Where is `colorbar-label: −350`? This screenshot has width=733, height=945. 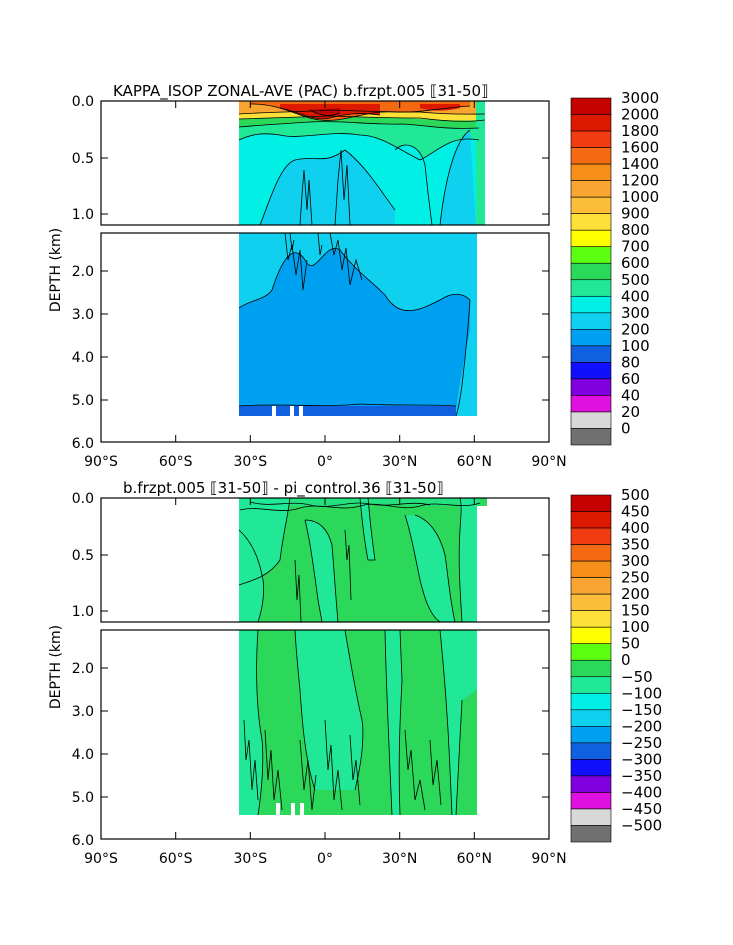 colorbar-label: −350 is located at coordinates (641, 776).